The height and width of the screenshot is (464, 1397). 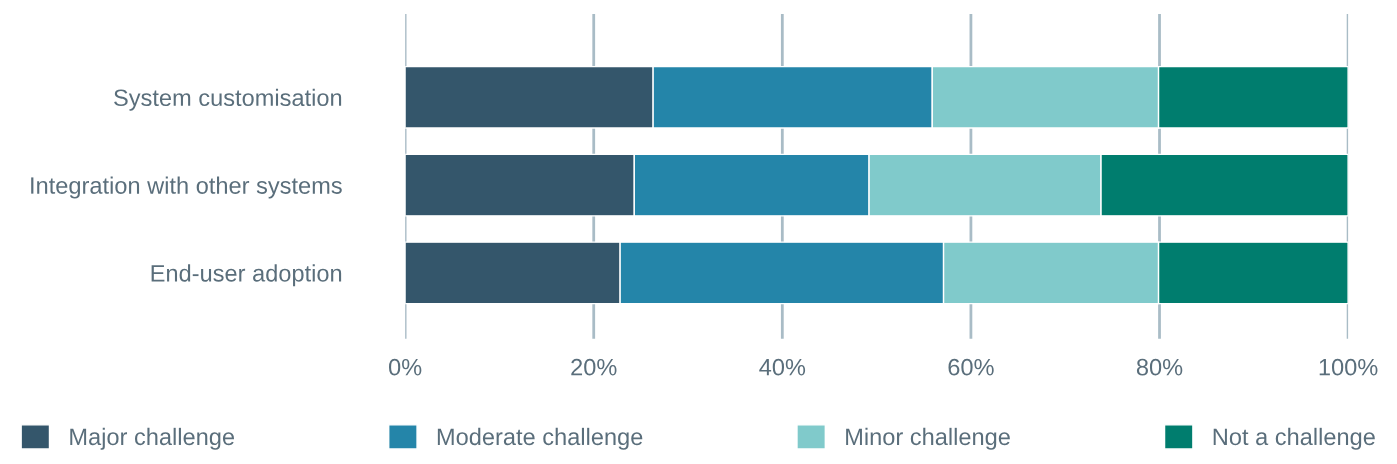 I want to click on x-tick-label: 0%, so click(x=405, y=367).